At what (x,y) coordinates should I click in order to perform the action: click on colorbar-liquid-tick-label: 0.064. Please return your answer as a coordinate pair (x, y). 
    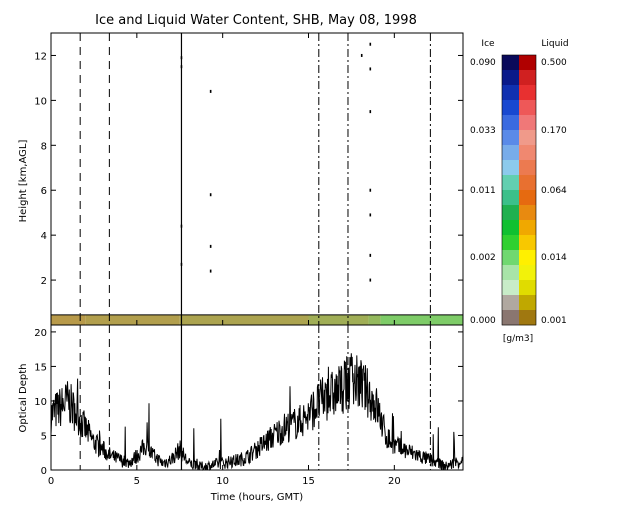
    Looking at the image, I should click on (554, 191).